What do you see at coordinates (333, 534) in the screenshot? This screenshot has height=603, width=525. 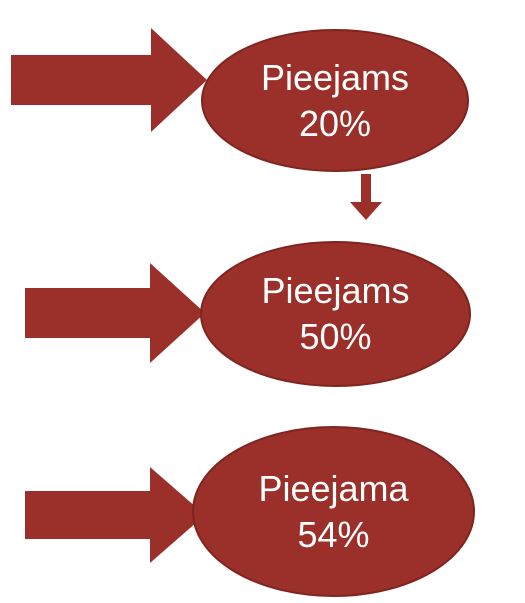 I see `node-3-value: 54%` at bounding box center [333, 534].